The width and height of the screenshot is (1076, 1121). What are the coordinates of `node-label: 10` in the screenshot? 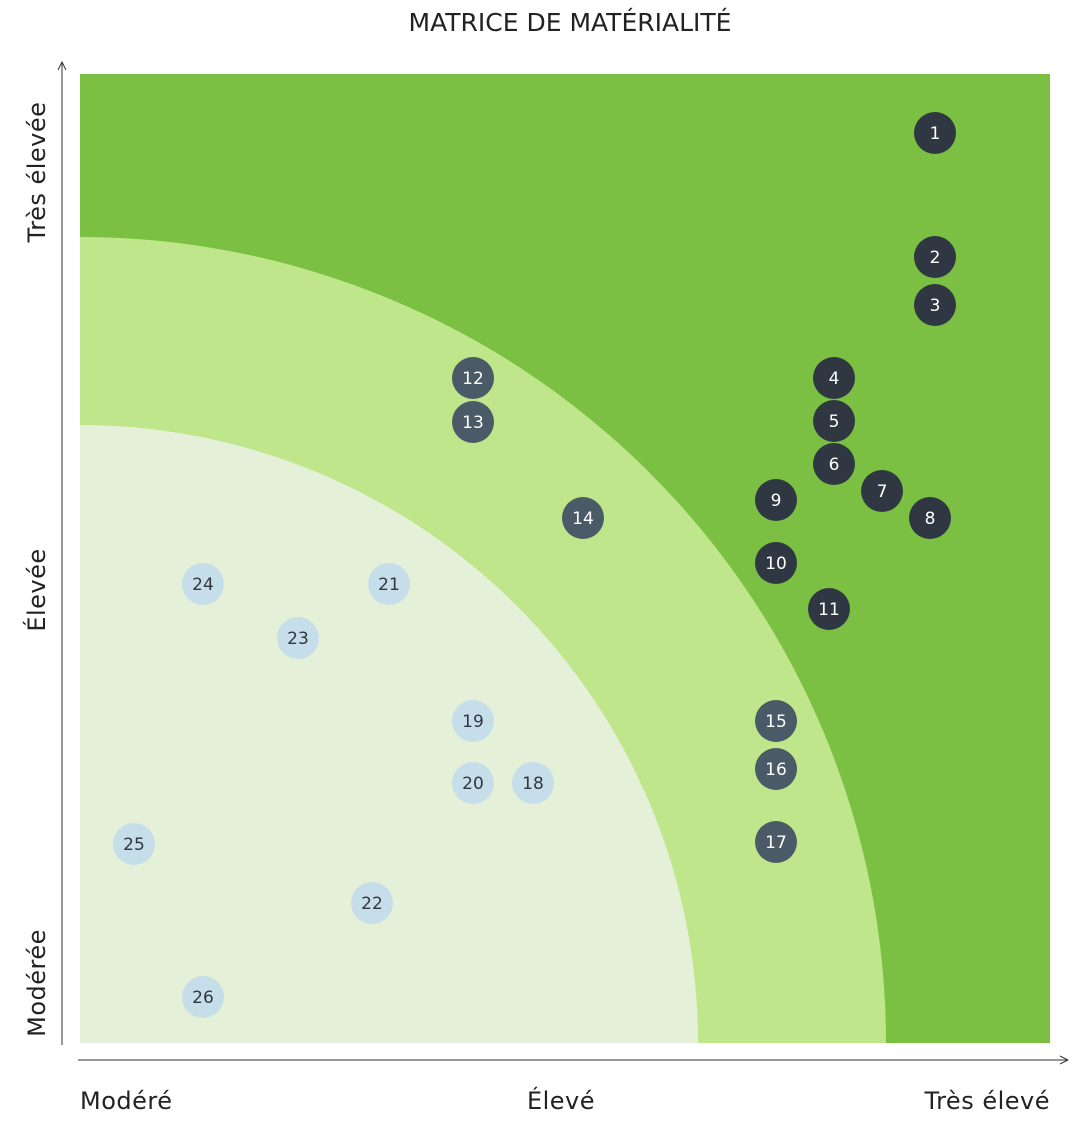 It's located at (776, 564).